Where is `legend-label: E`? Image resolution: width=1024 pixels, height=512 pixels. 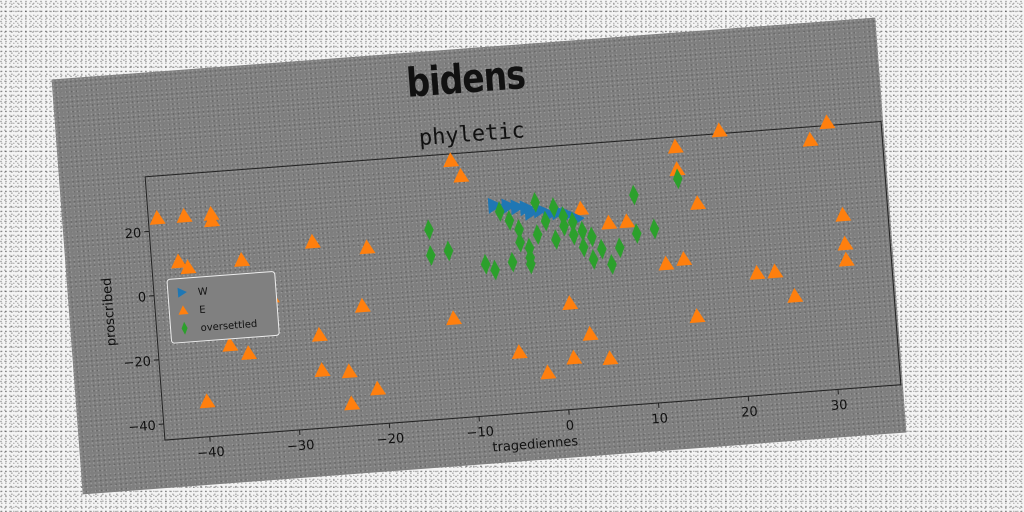
legend-label: E is located at coordinates (202, 310).